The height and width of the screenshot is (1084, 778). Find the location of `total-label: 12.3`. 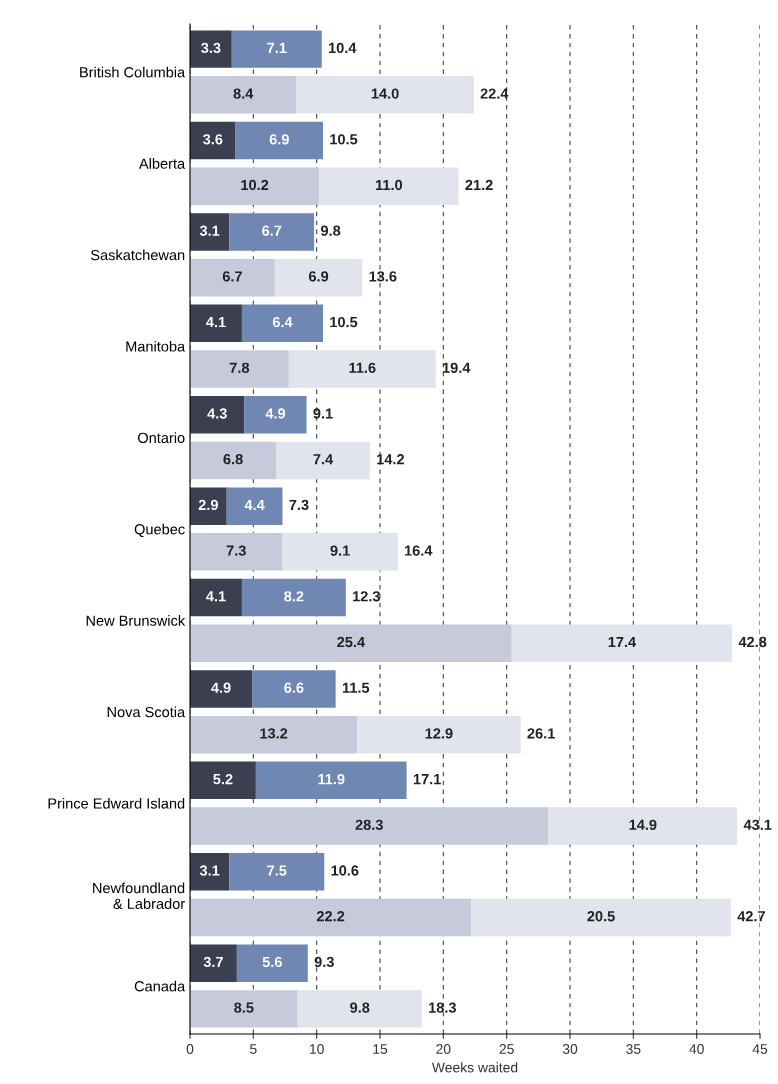

total-label: 12.3 is located at coordinates (366, 596).